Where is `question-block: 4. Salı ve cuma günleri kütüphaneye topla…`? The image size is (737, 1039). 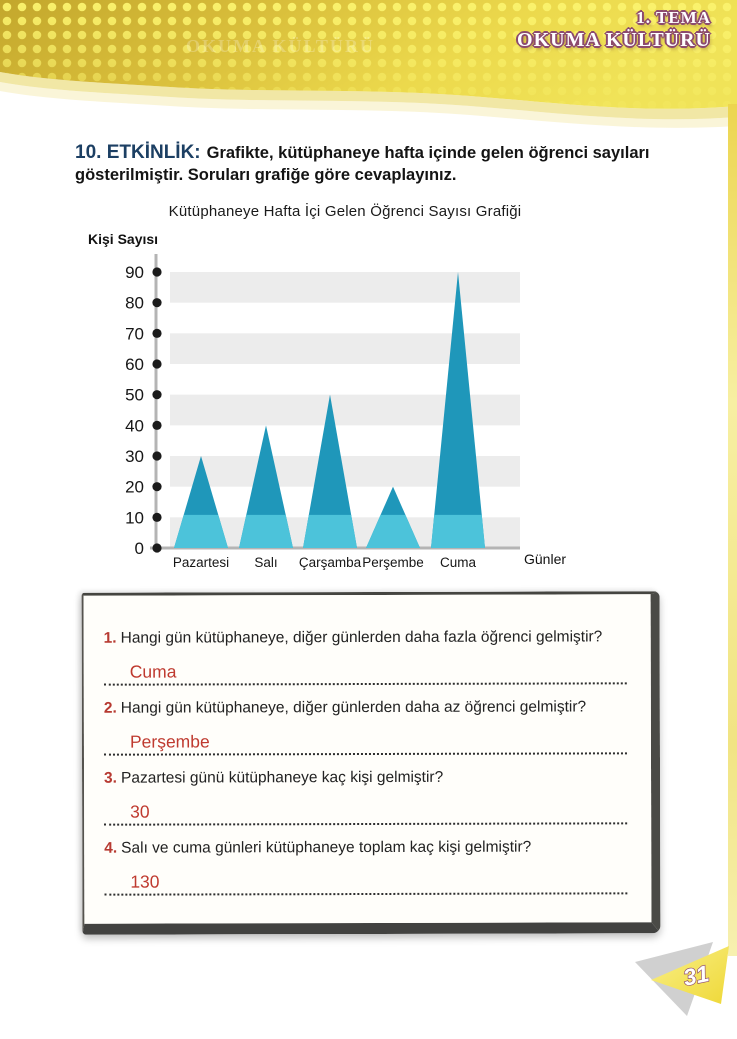 question-block: 4. Salı ve cuma günleri kütüphaneye topla… is located at coordinates (366, 867).